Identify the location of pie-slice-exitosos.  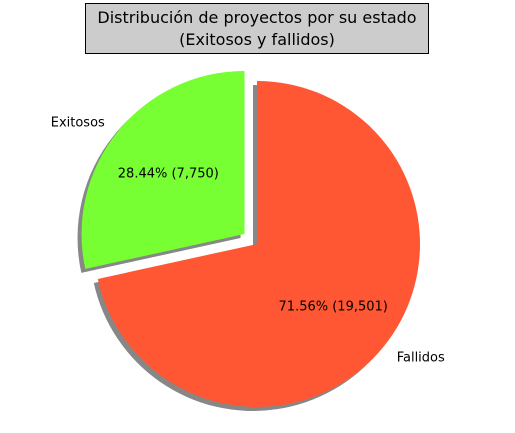
(163, 169).